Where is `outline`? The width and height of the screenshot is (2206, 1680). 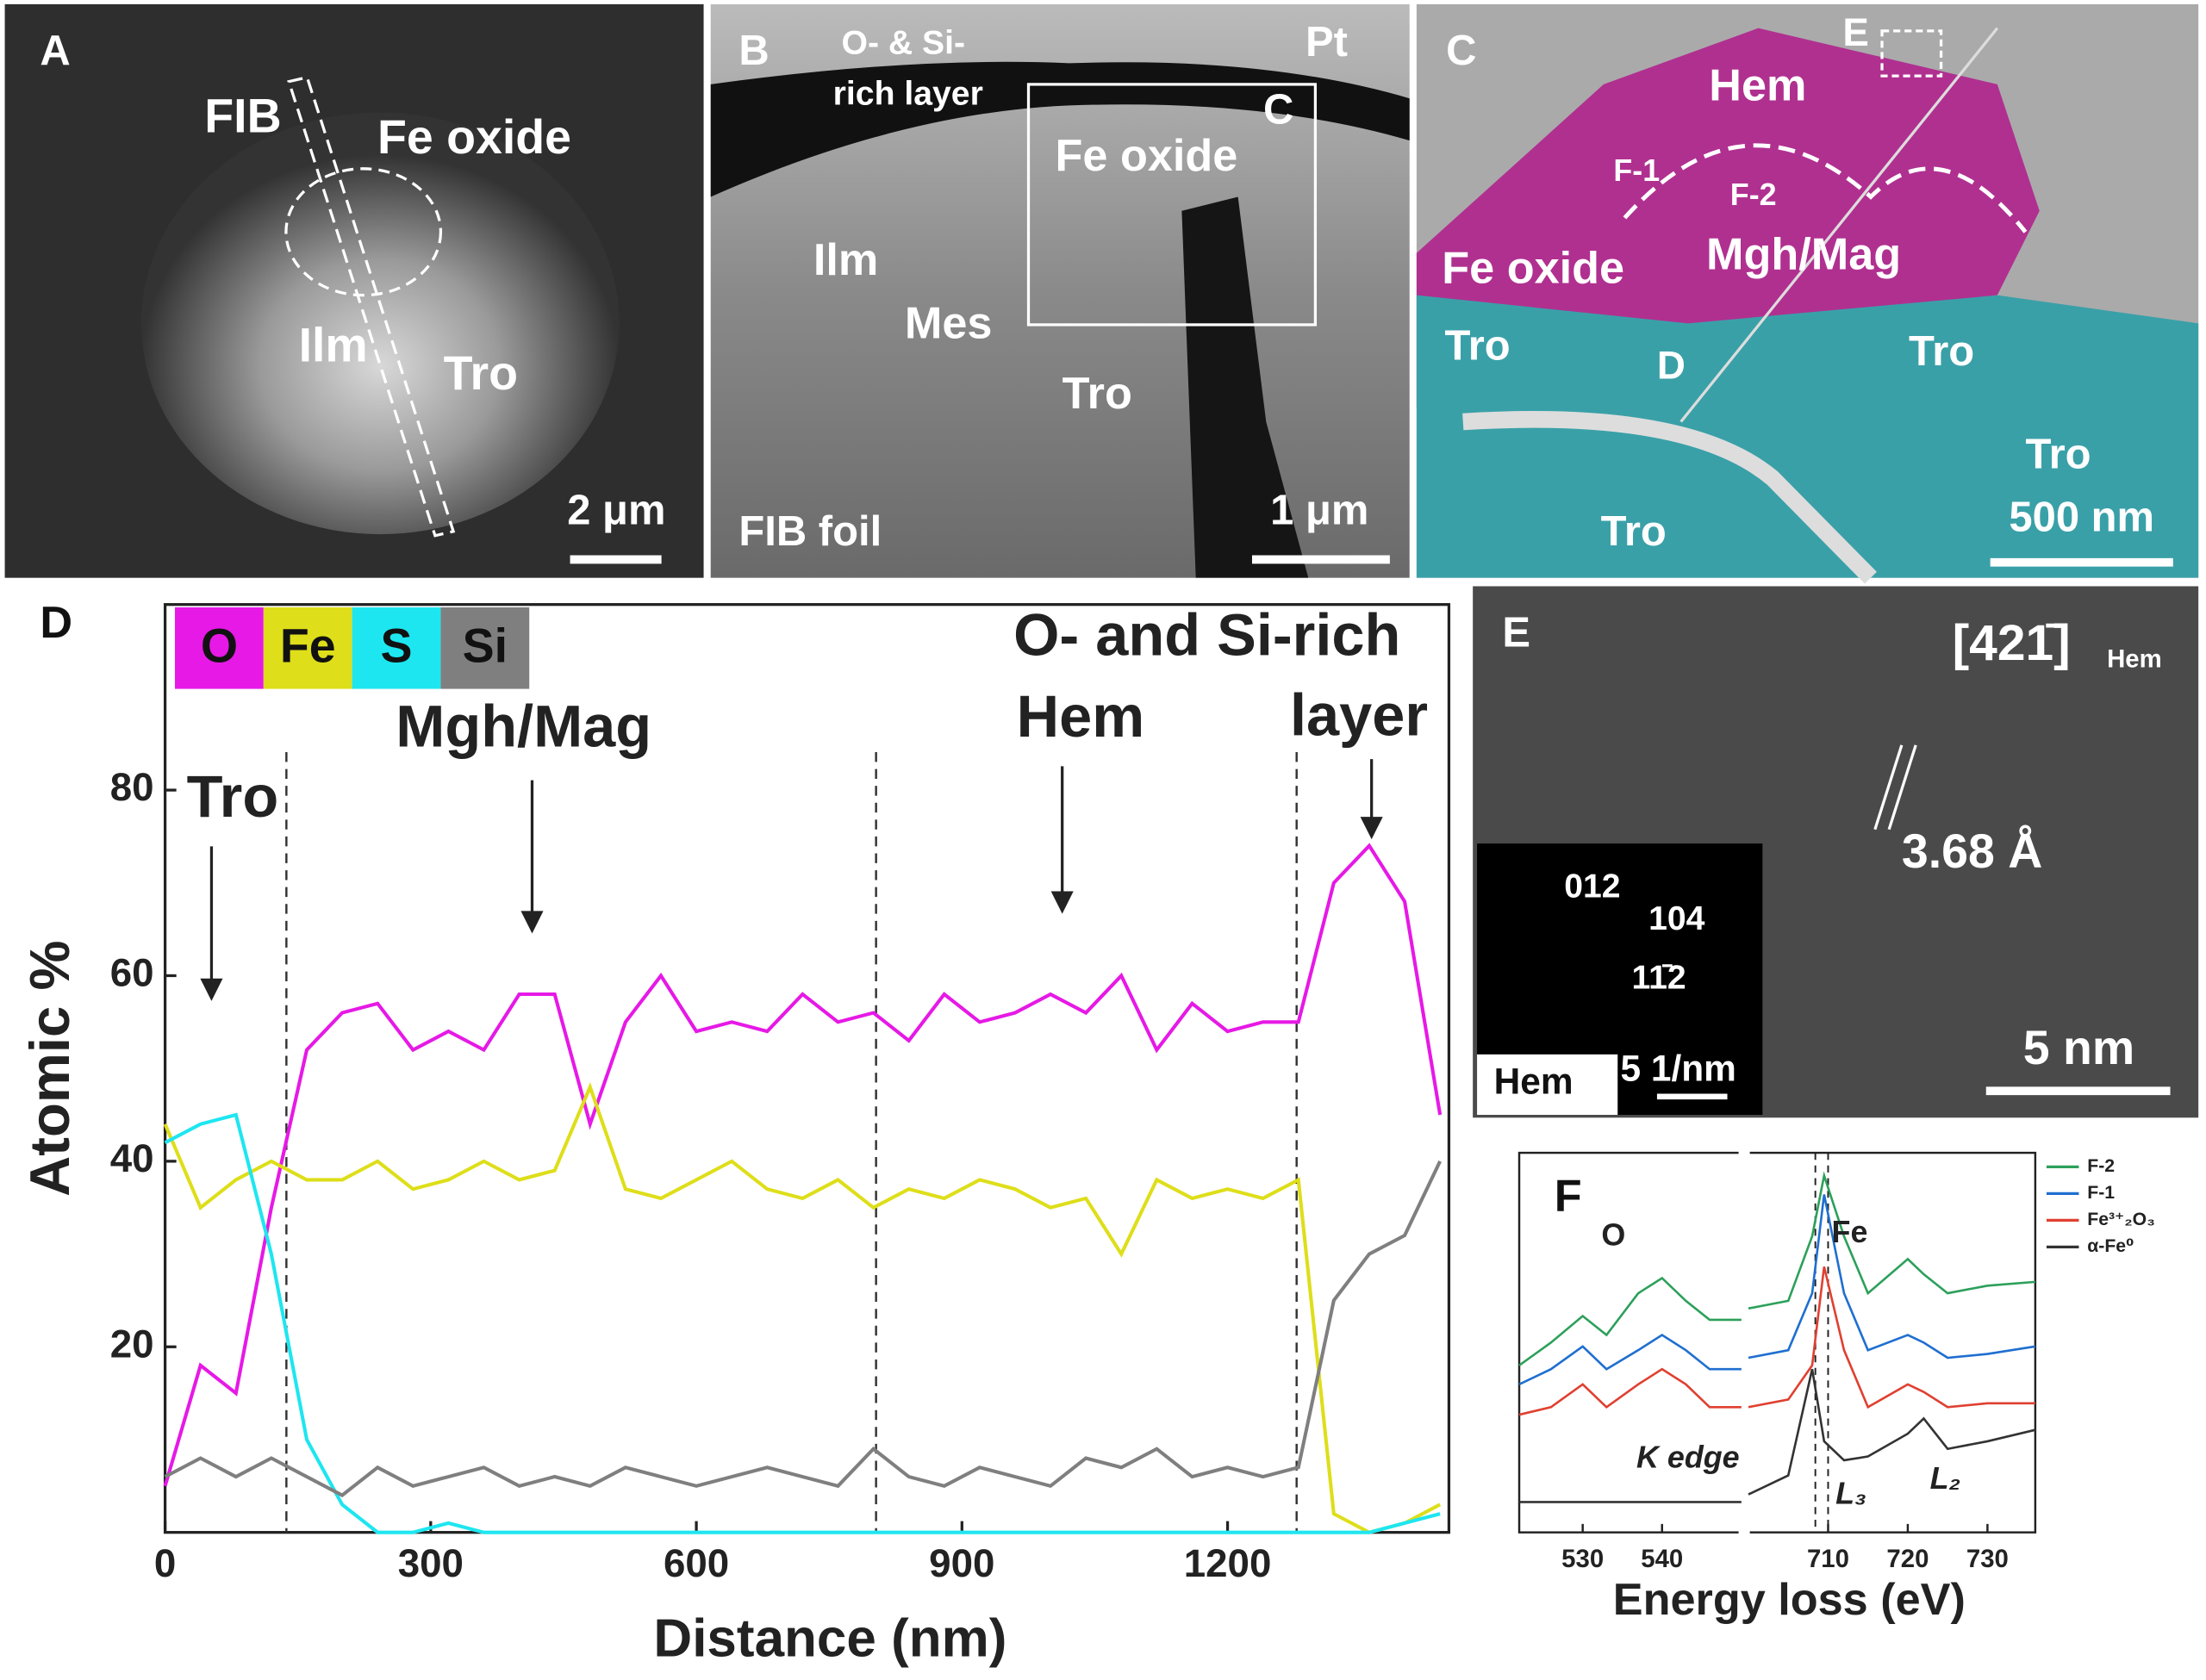 outline is located at coordinates (363, 232).